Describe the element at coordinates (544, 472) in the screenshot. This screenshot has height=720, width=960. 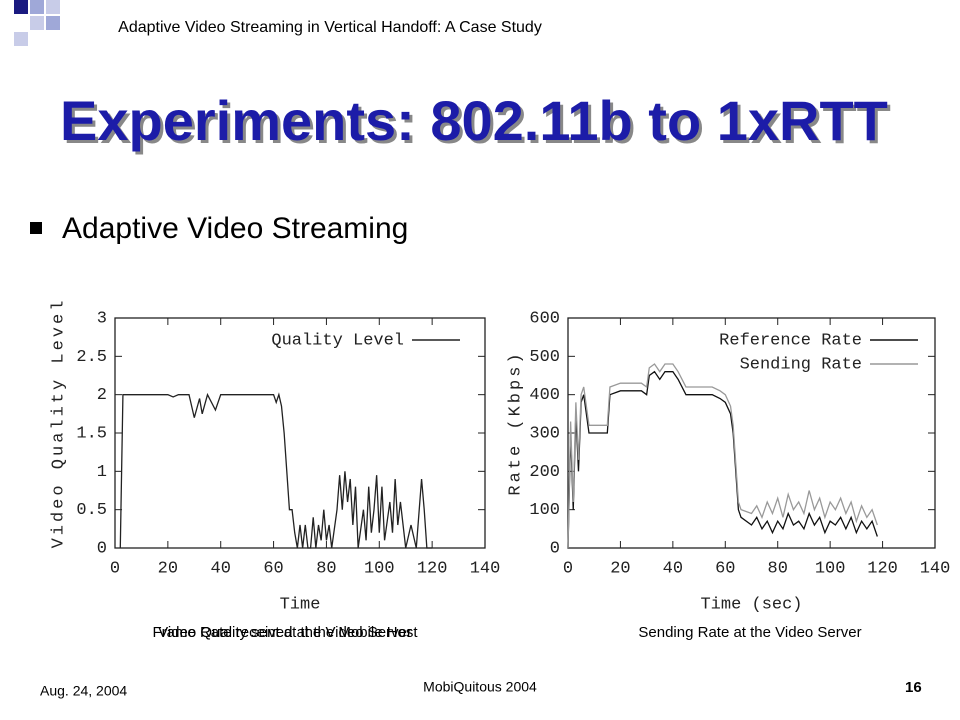
I see `y-tick-label: 200` at that location.